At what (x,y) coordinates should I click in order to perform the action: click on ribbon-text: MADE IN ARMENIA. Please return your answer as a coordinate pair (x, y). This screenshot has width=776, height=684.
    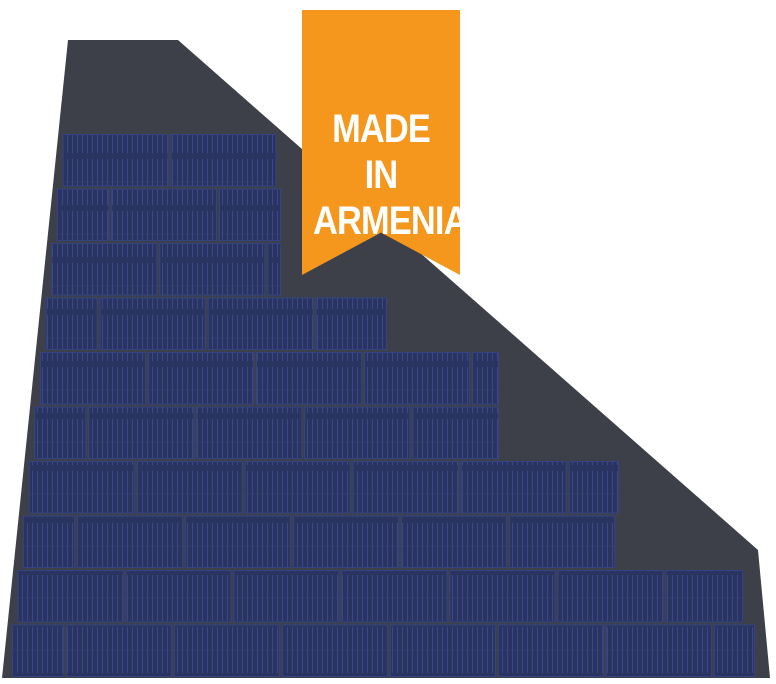
    Looking at the image, I should click on (386, 175).